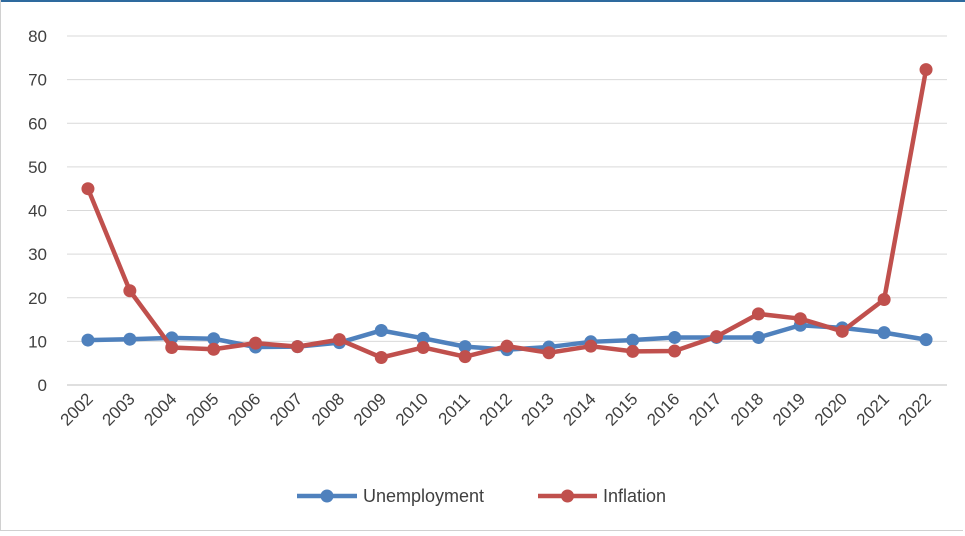  Describe the element at coordinates (423, 496) in the screenshot. I see `legend-label: Unemployment` at that location.